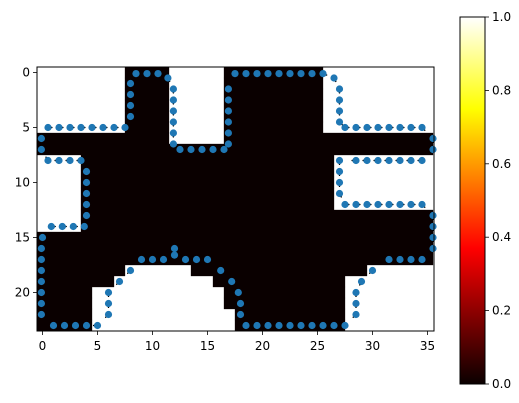 The height and width of the screenshot is (403, 519). Describe the element at coordinates (152, 346) in the screenshot. I see `x-tick-label: 10` at that location.